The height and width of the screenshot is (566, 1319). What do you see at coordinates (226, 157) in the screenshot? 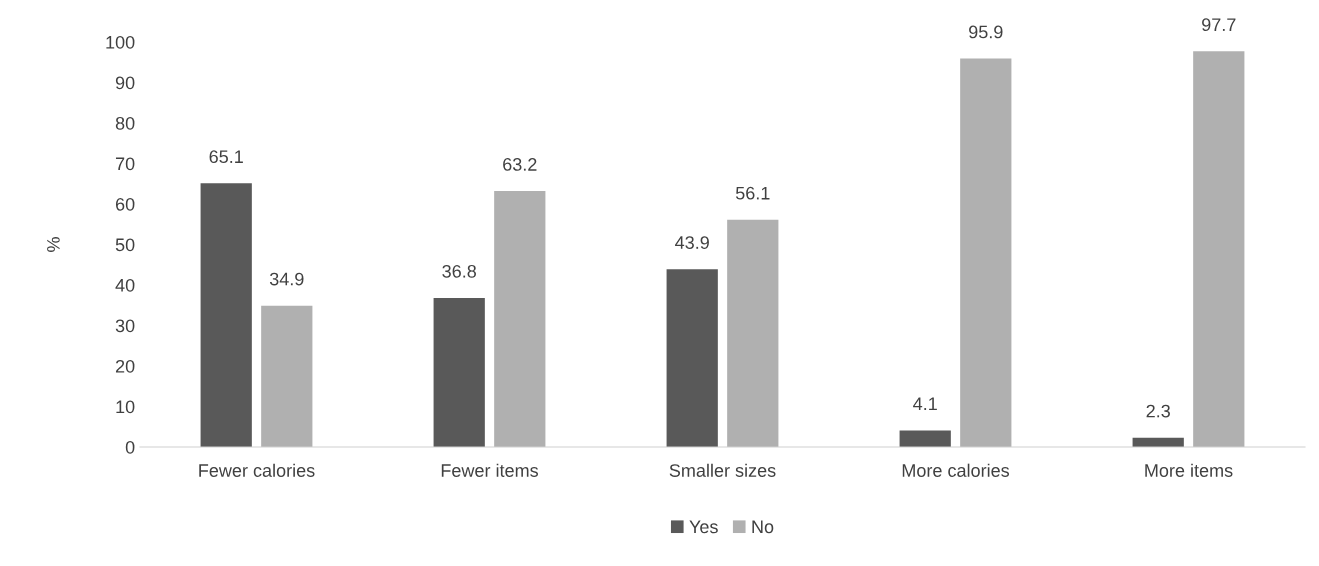
I see `data-label: 65.1` at bounding box center [226, 157].